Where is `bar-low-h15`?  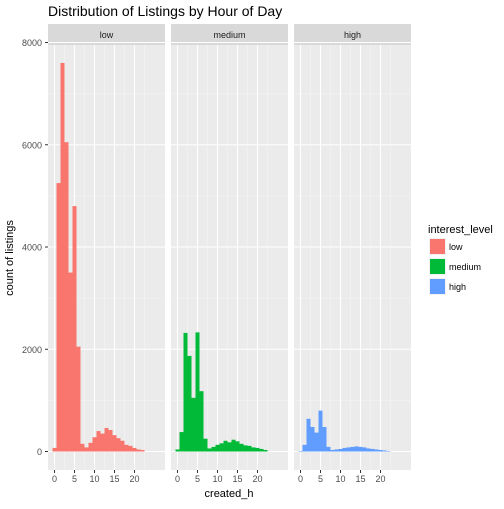
bar-low-h15 is located at coordinates (114, 443).